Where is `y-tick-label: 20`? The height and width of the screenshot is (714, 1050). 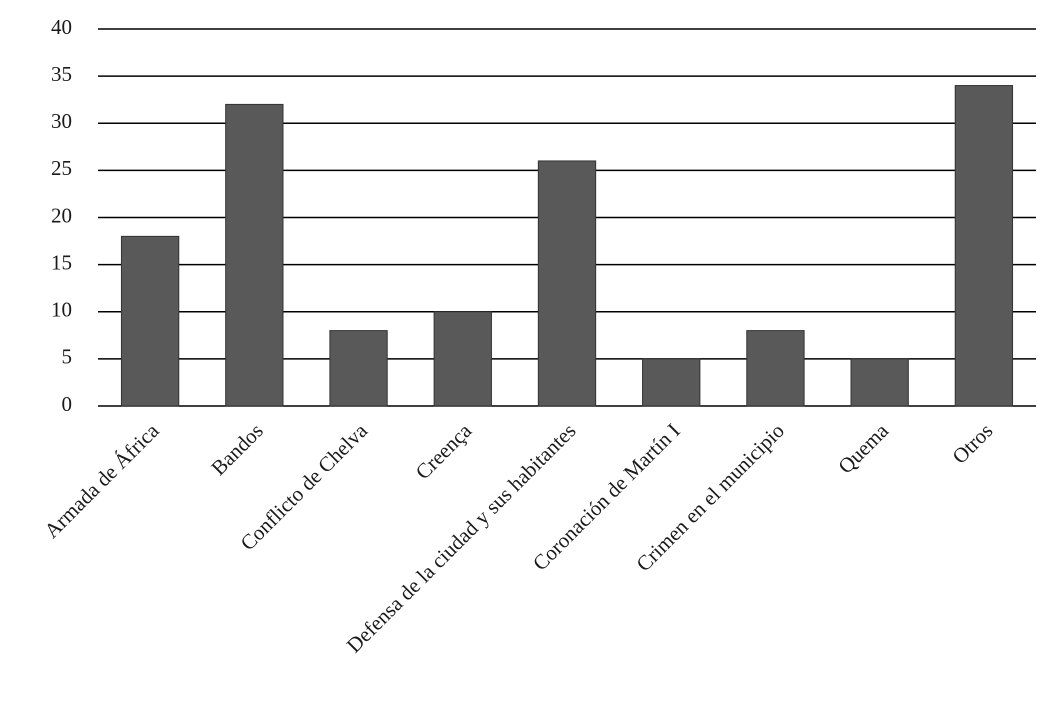 y-tick-label: 20 is located at coordinates (61, 215).